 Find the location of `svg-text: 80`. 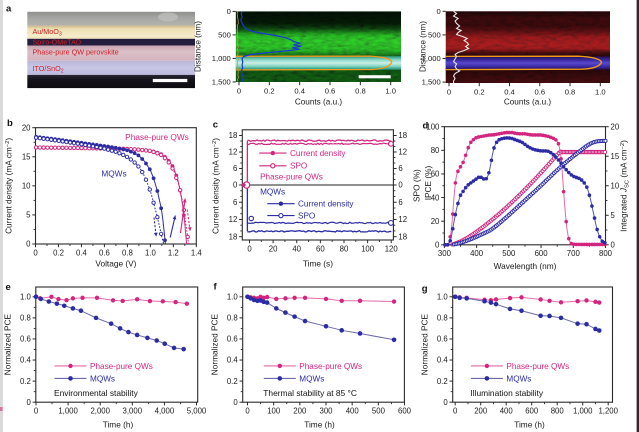

svg-text: 80 is located at coordinates (435, 150).